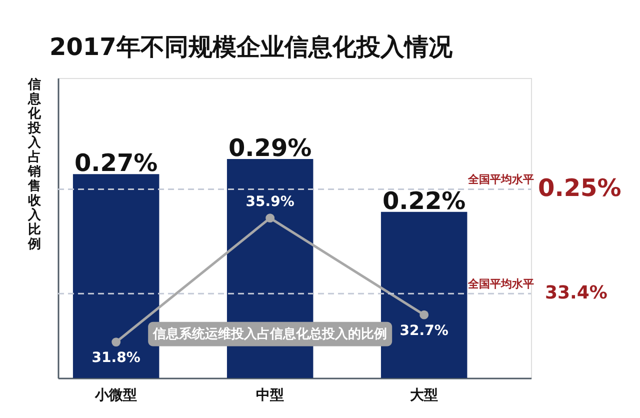 Image resolution: width=640 pixels, height=418 pixels. I want to click on text: 0.25%, so click(580, 188).